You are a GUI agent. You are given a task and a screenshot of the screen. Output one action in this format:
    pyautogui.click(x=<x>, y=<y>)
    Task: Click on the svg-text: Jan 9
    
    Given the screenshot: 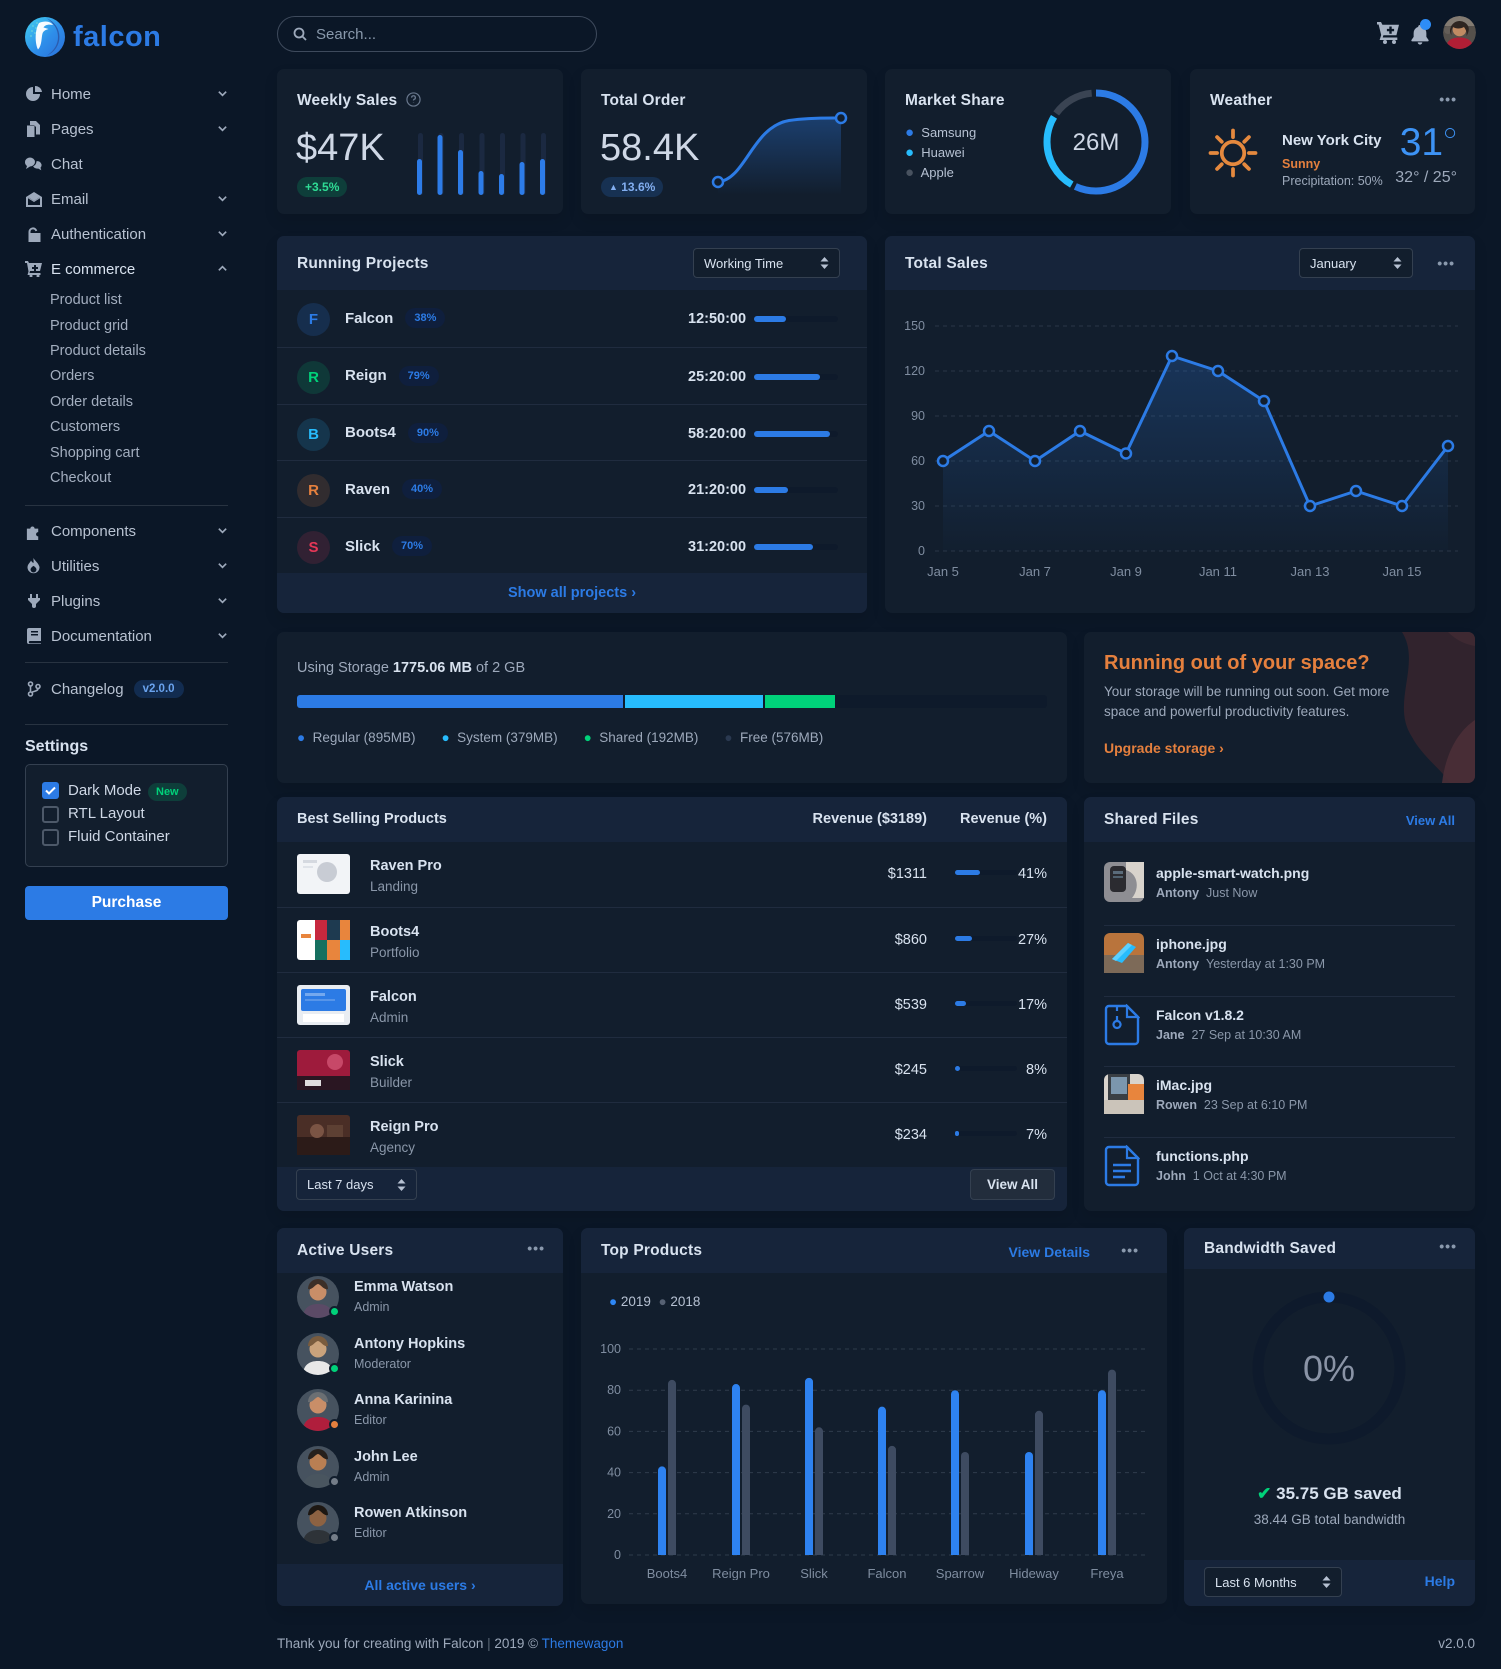 What is the action you would take?
    pyautogui.click(x=1126, y=571)
    